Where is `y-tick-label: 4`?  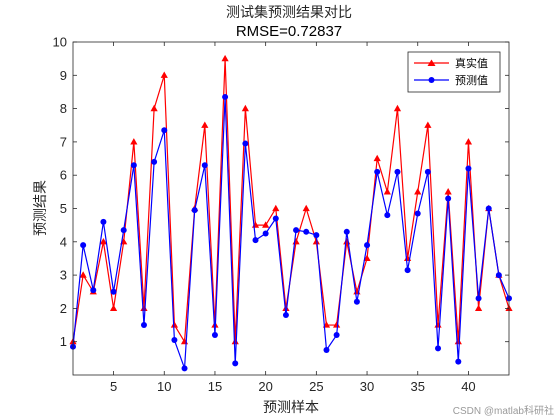 y-tick-label: 4 is located at coordinates (63, 241).